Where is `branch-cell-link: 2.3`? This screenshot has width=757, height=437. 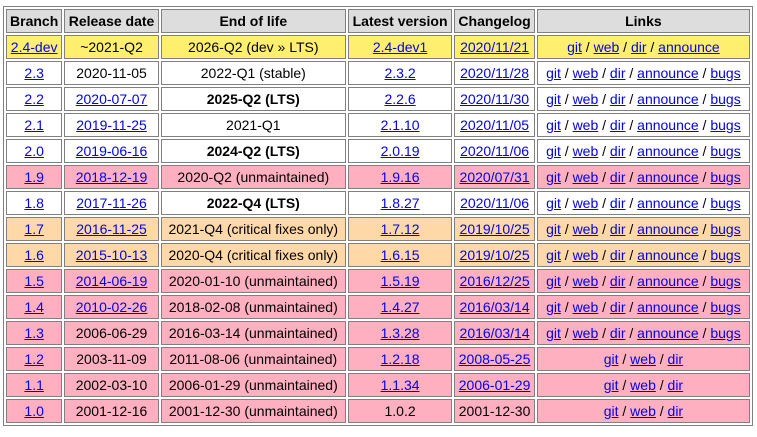
branch-cell-link: 2.3 is located at coordinates (34, 73).